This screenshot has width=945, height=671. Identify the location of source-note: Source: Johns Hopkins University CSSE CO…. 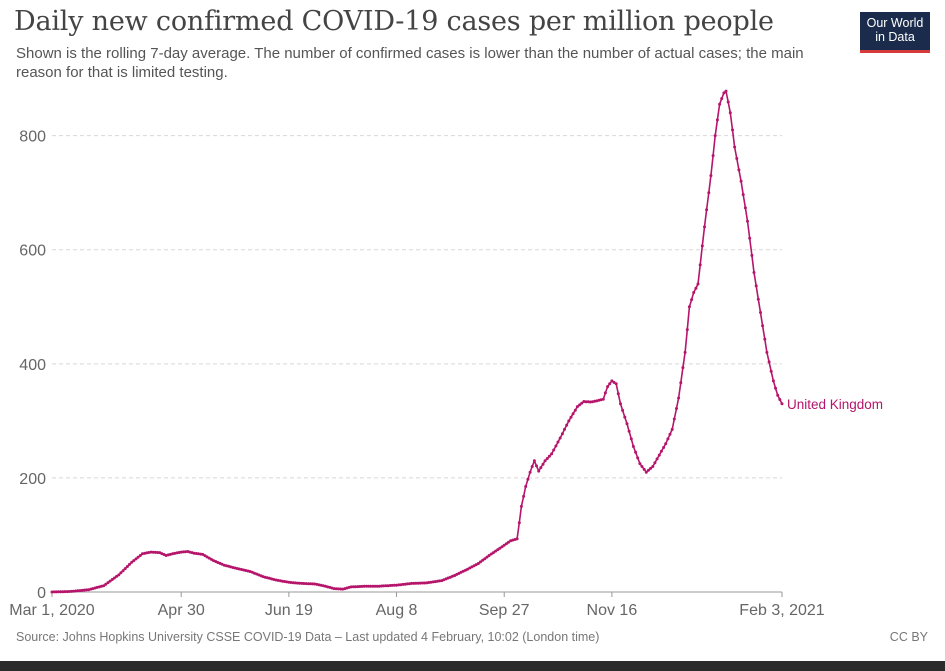
(308, 637).